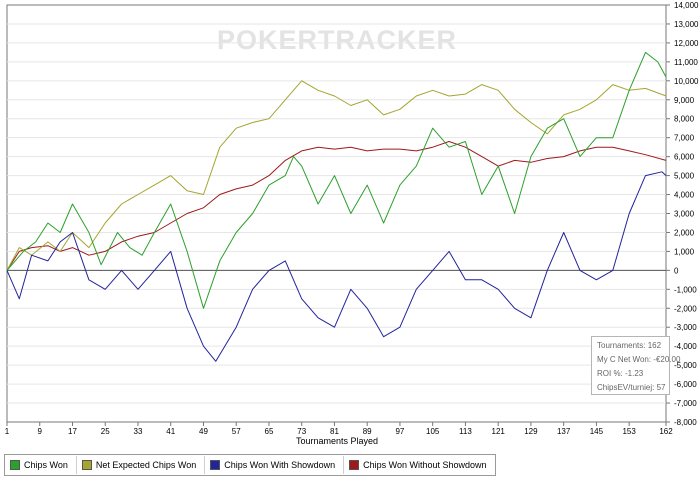 The height and width of the screenshot is (485, 700). What do you see at coordinates (620, 373) in the screenshot?
I see `stats-roi: ROI %: -1.23` at bounding box center [620, 373].